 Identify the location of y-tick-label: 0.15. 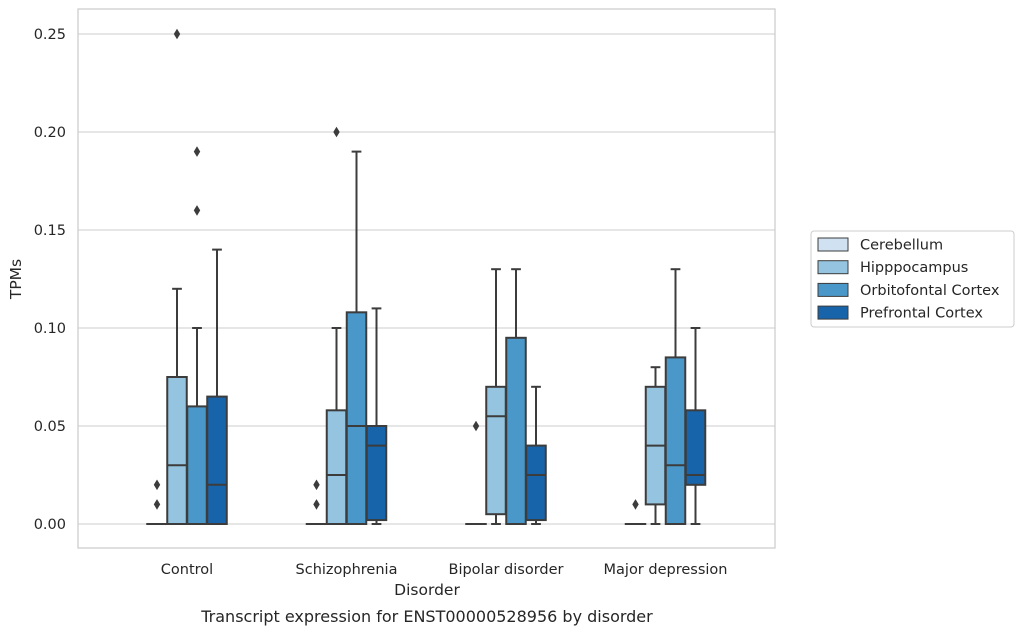
(50, 231).